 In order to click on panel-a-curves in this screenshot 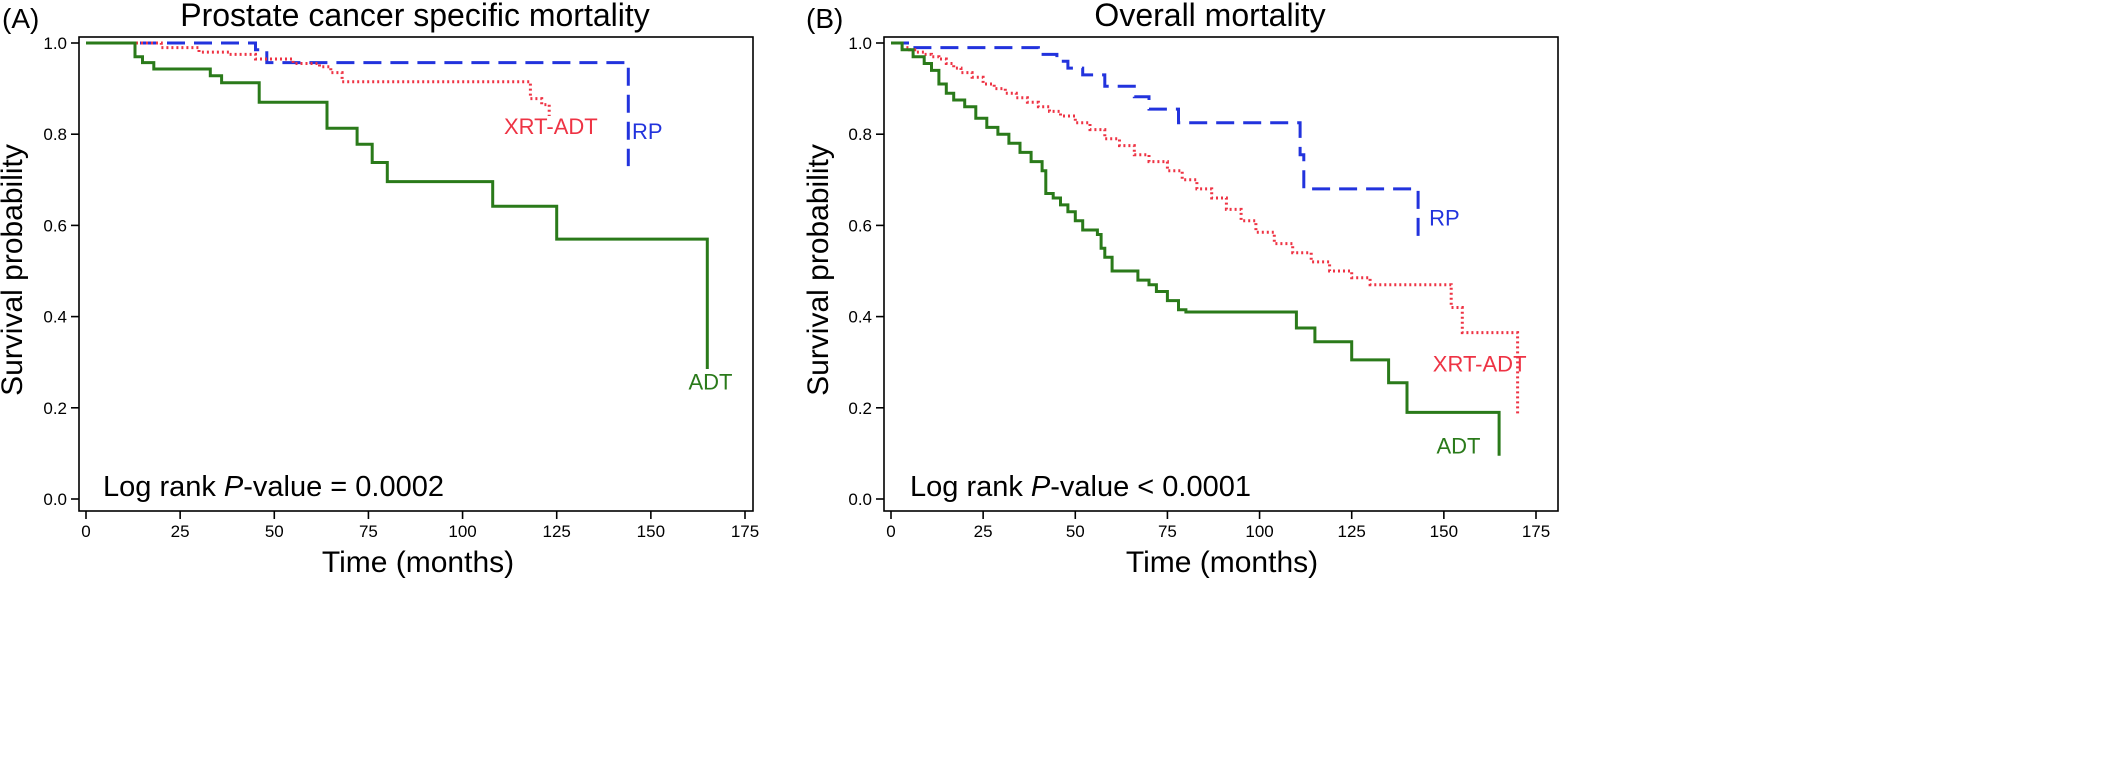, I will do `click(397, 205)`.